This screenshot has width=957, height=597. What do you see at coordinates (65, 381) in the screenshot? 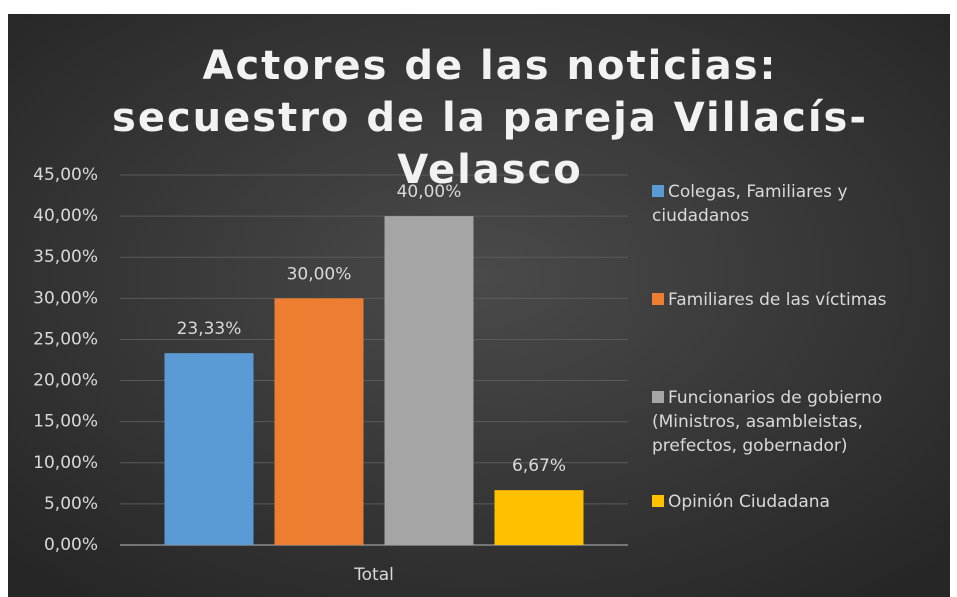
I see `y-tick-label: 20,00%` at bounding box center [65, 381].